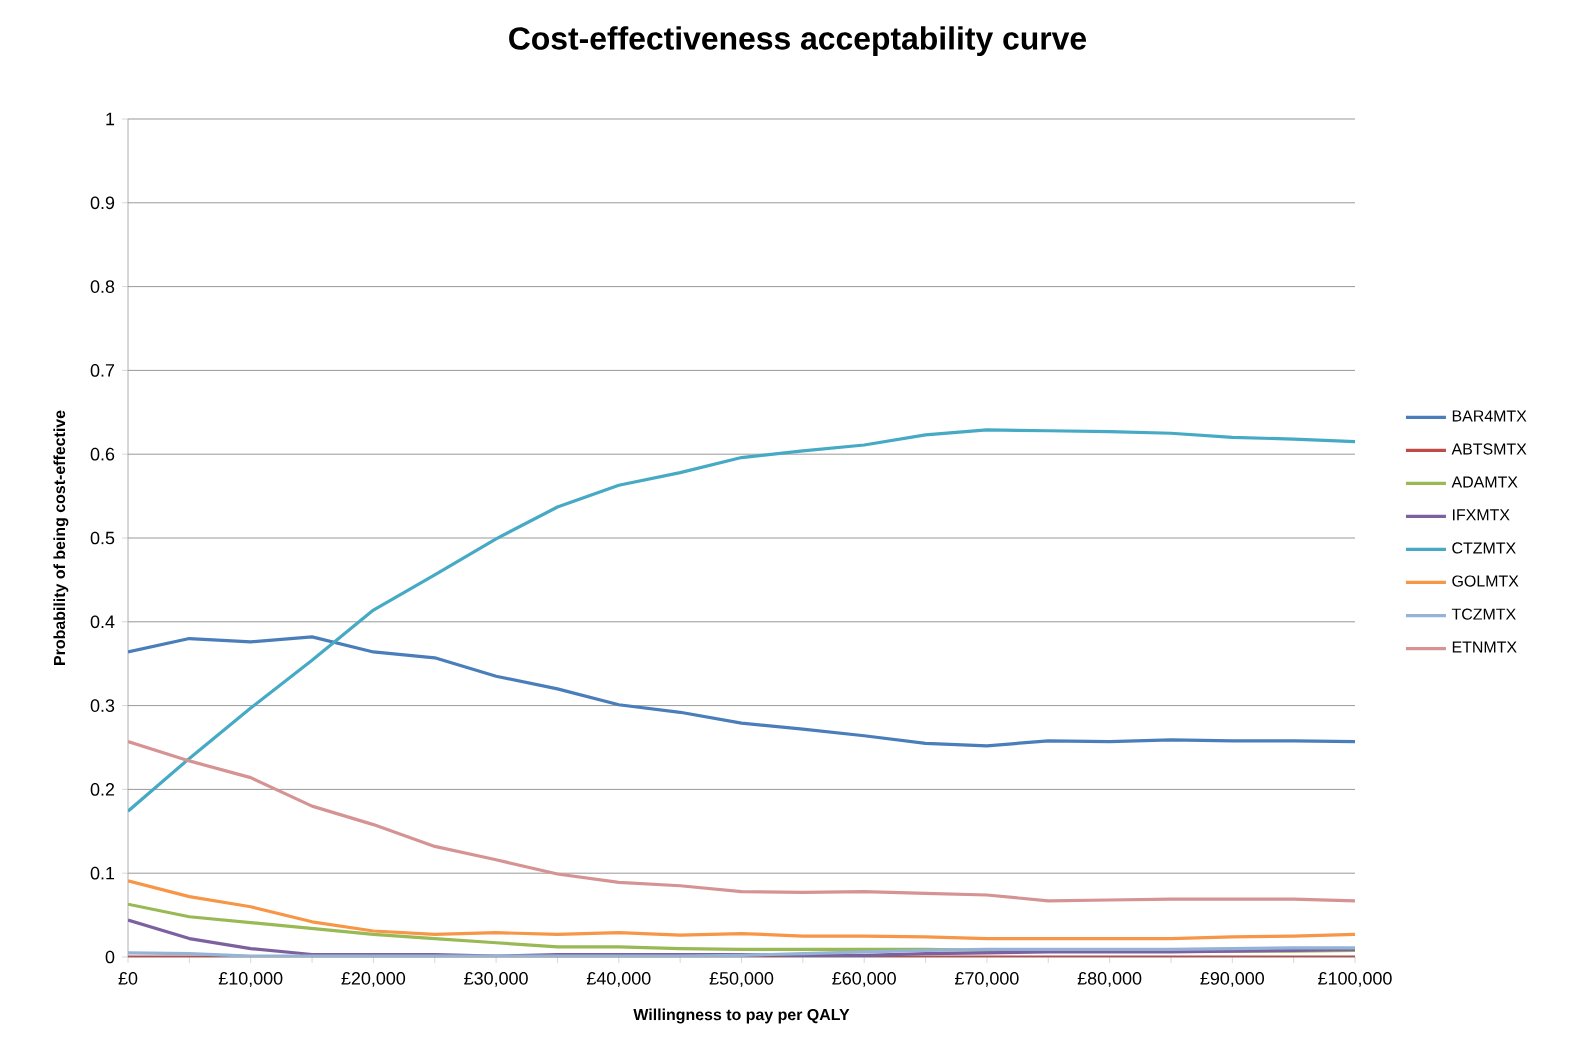 This screenshot has width=1570, height=1054. Describe the element at coordinates (864, 979) in the screenshot. I see `x-tick-label: £60,000` at that location.